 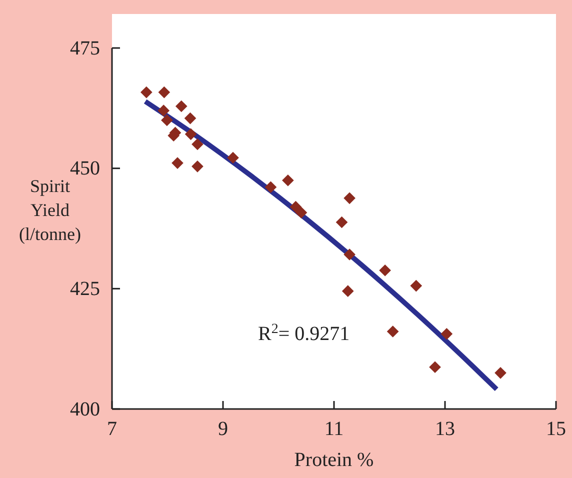 I want to click on x-tick-label: 9, so click(x=223, y=429).